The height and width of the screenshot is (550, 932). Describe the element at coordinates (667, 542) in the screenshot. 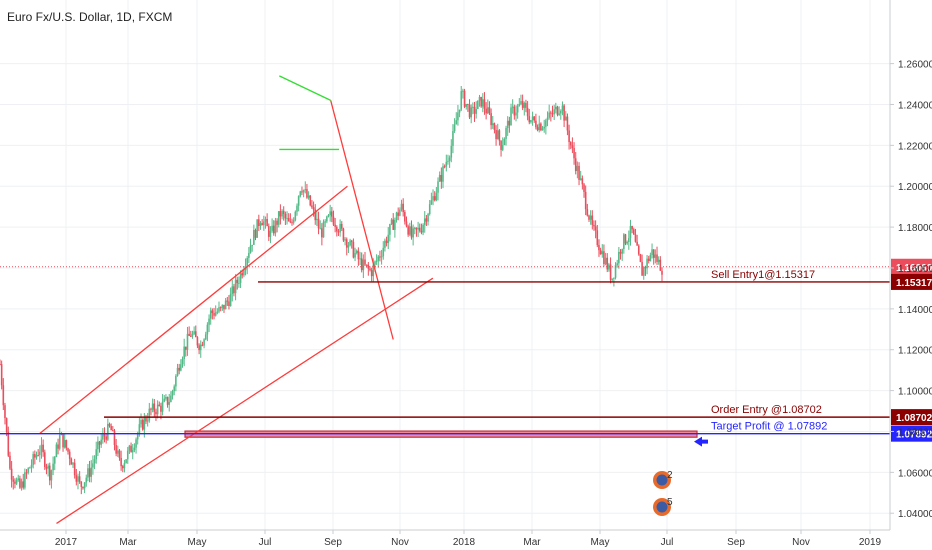

I see `x-tick-label: Jul` at that location.